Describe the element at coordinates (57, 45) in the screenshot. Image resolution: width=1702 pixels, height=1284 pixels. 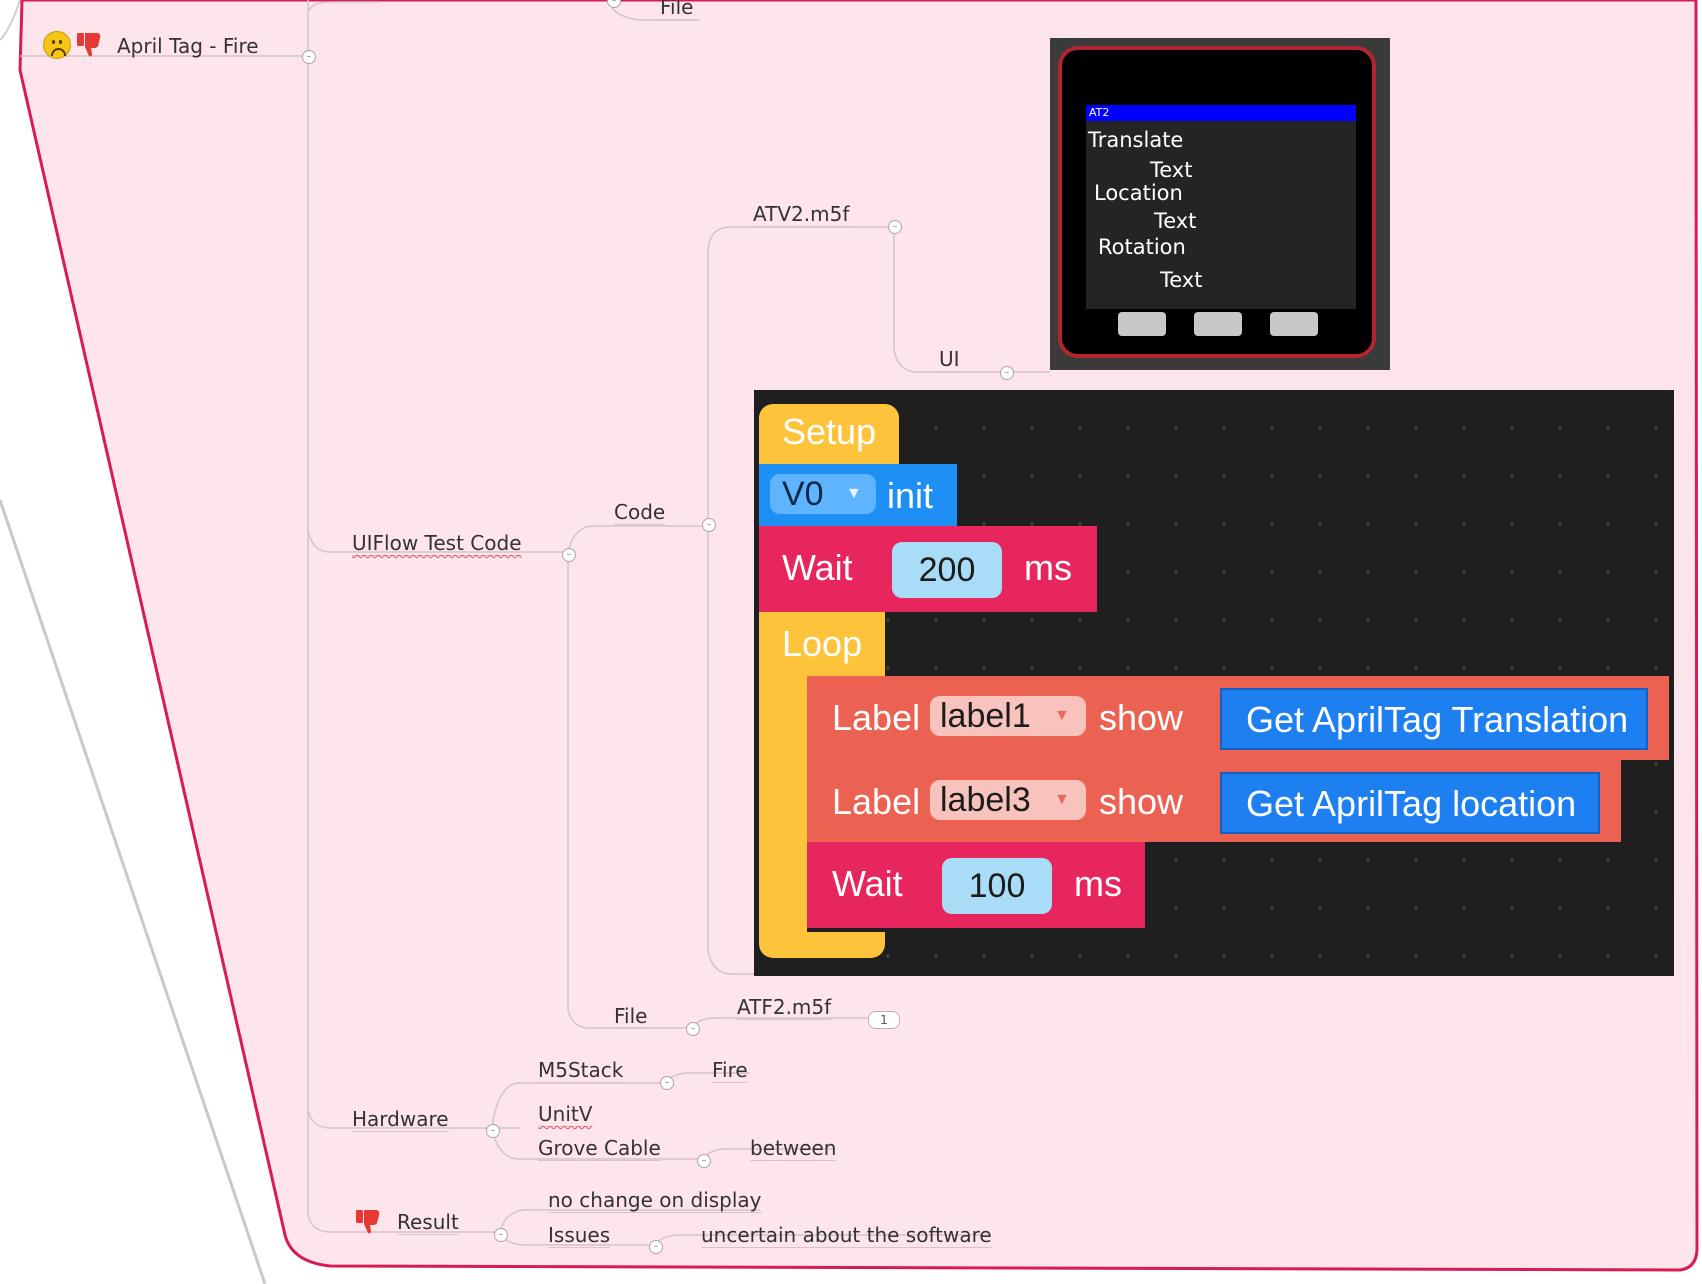
I see `emoji-sad-icon` at that location.